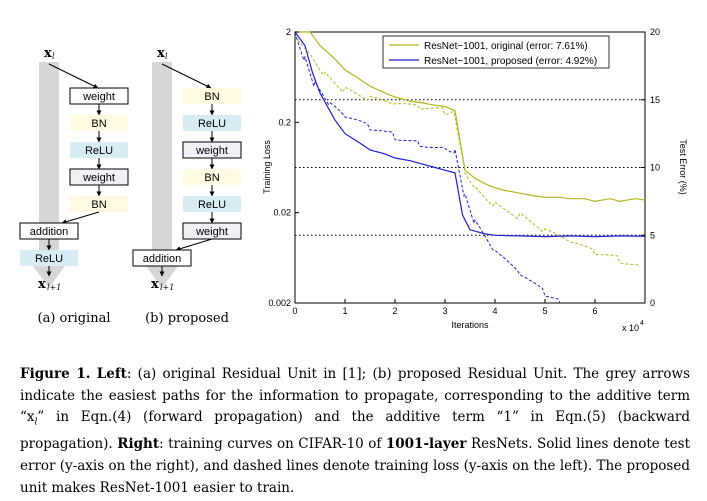  What do you see at coordinates (111, 374) in the screenshot?
I see `caption-left-label: Left` at bounding box center [111, 374].